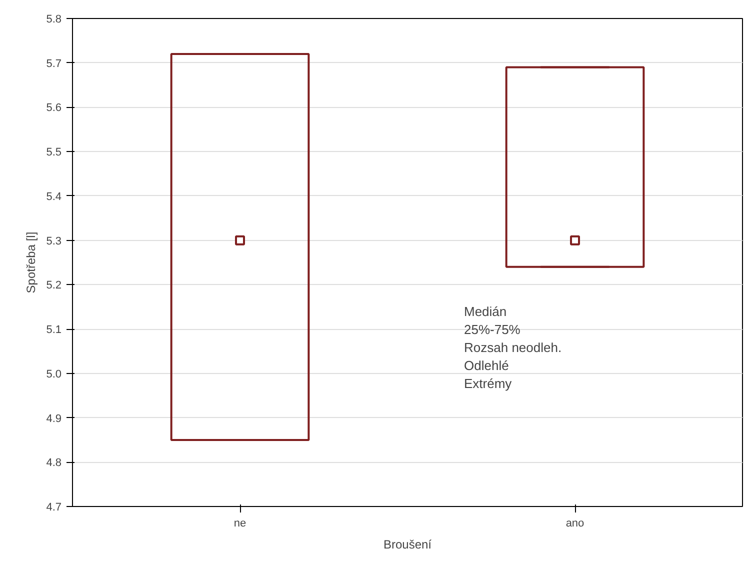 This screenshot has width=747, height=566. I want to click on y-tick-label: 5.6, so click(54, 108).